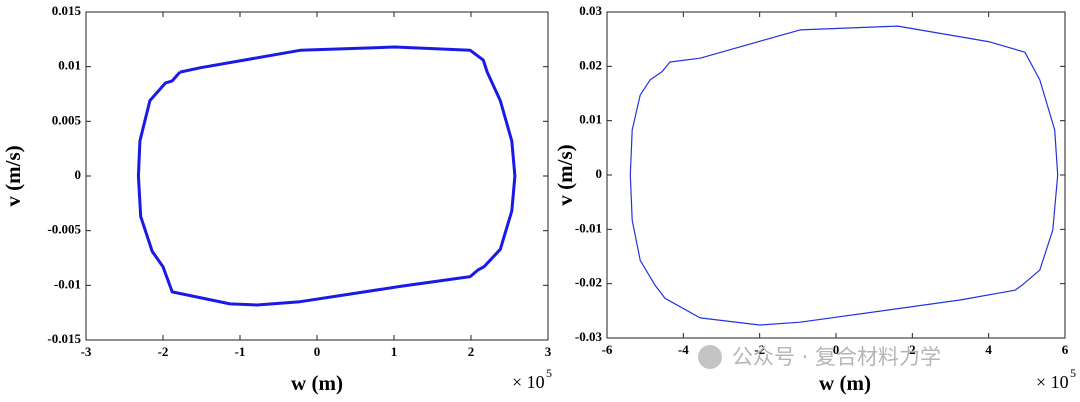 The image size is (1080, 402). I want to click on y-tick-label: 0.015, so click(67, 10).